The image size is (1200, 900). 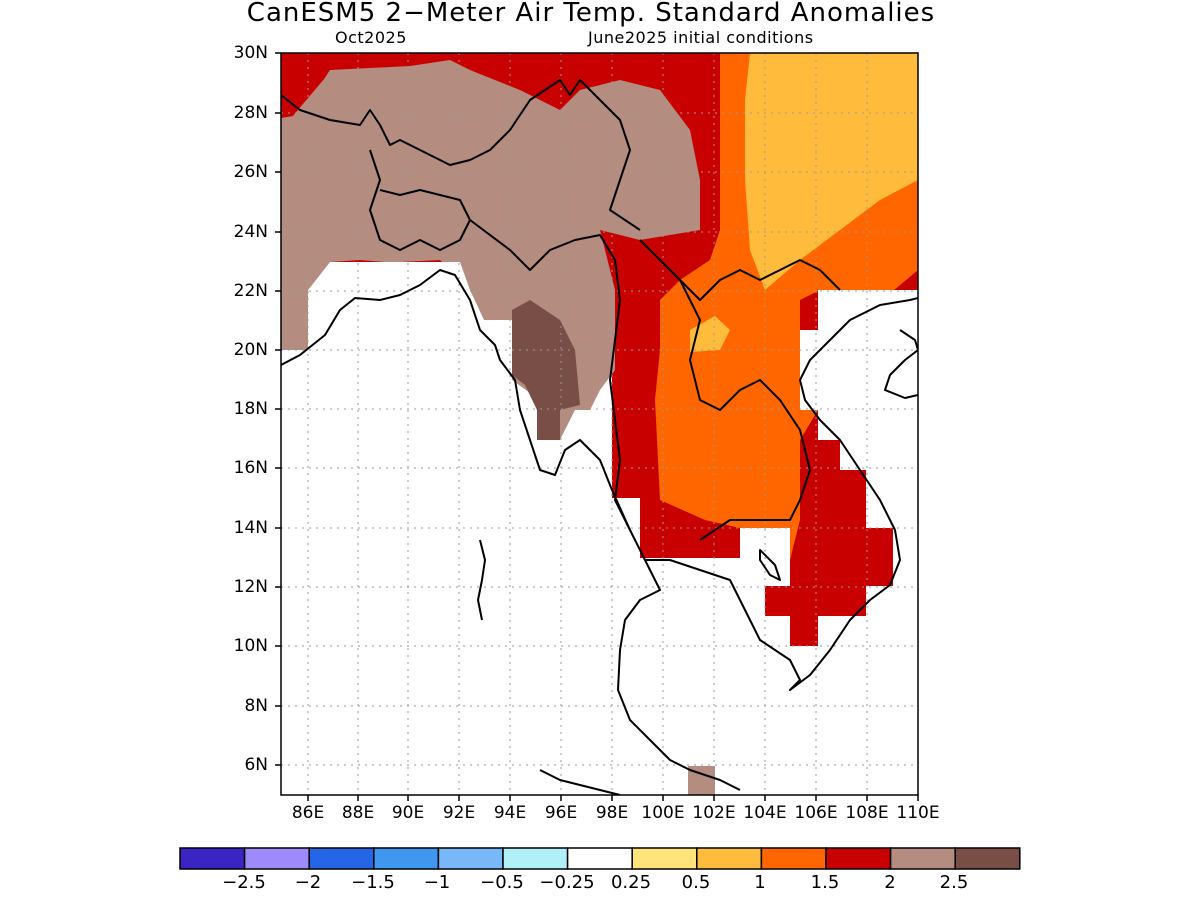 What do you see at coordinates (256, 765) in the screenshot?
I see `lat-label: 6N` at bounding box center [256, 765].